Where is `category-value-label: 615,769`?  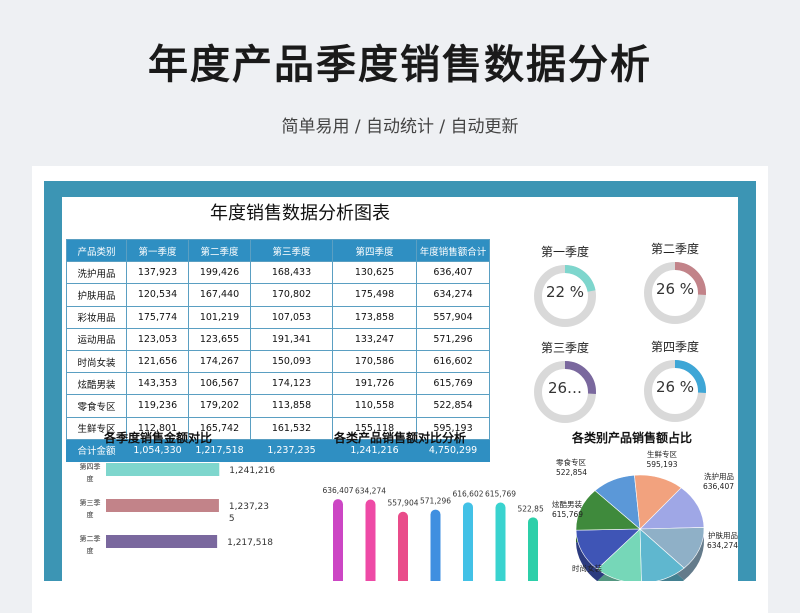 category-value-label: 615,769 is located at coordinates (500, 493).